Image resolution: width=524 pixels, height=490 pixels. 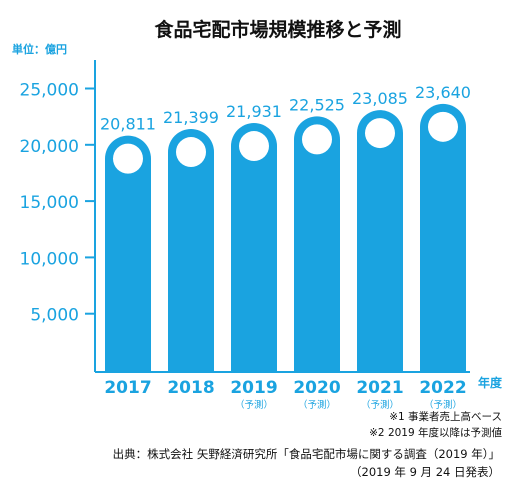 What do you see at coordinates (316, 388) in the screenshot?
I see `x-tick-label: 2020` at bounding box center [316, 388].